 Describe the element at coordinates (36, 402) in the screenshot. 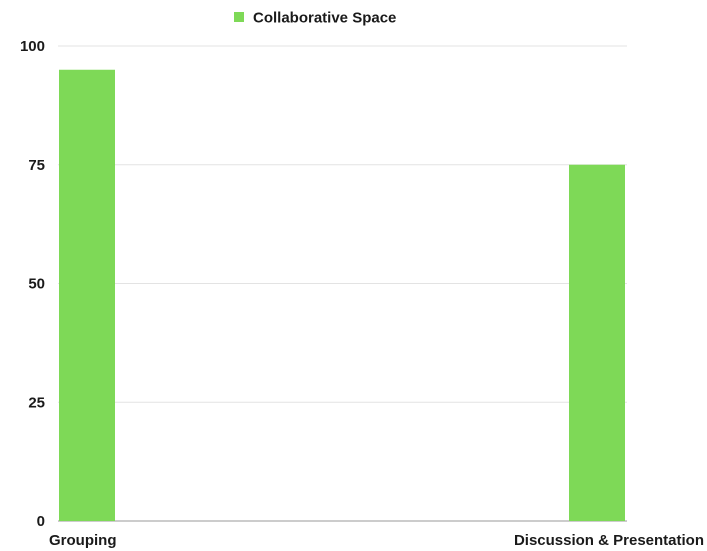

I see `y-tick-label-25: 25` at that location.